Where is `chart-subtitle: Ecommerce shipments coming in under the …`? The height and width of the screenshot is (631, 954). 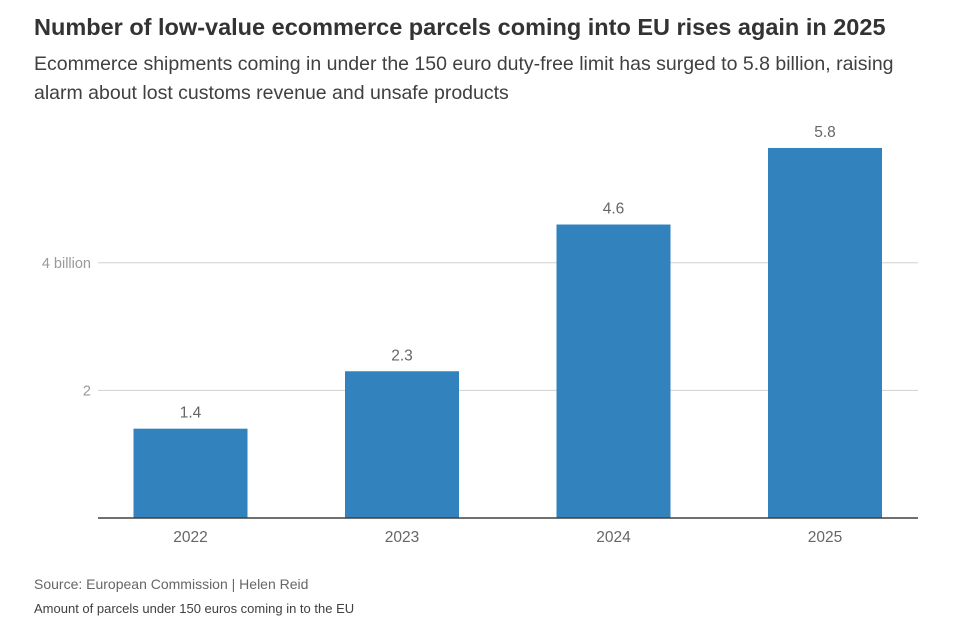 chart-subtitle: Ecommerce shipments coming in under the … is located at coordinates (464, 78).